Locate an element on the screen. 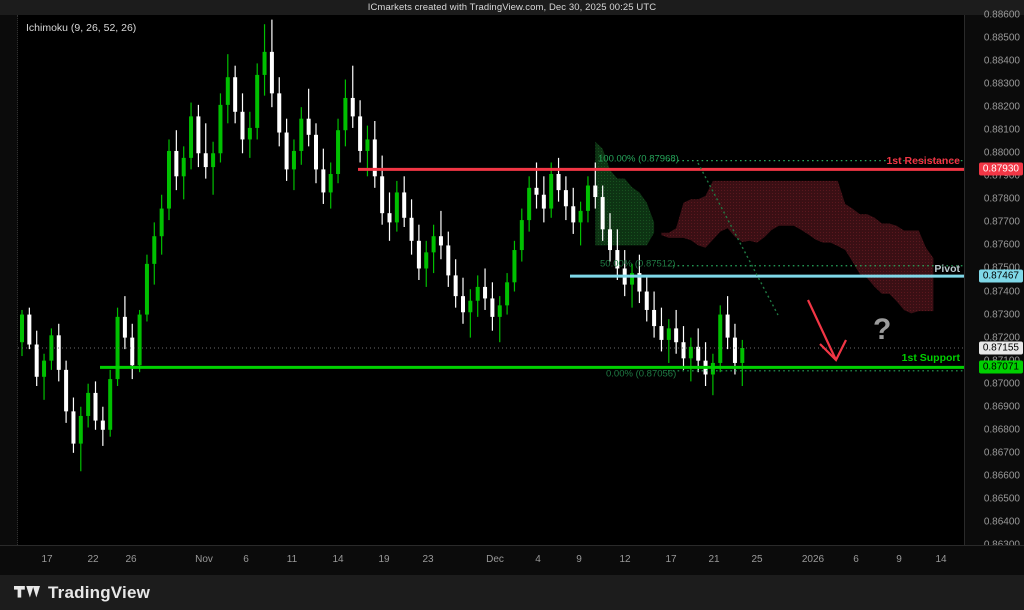  price-tick: 0.87000 is located at coordinates (1001, 384).